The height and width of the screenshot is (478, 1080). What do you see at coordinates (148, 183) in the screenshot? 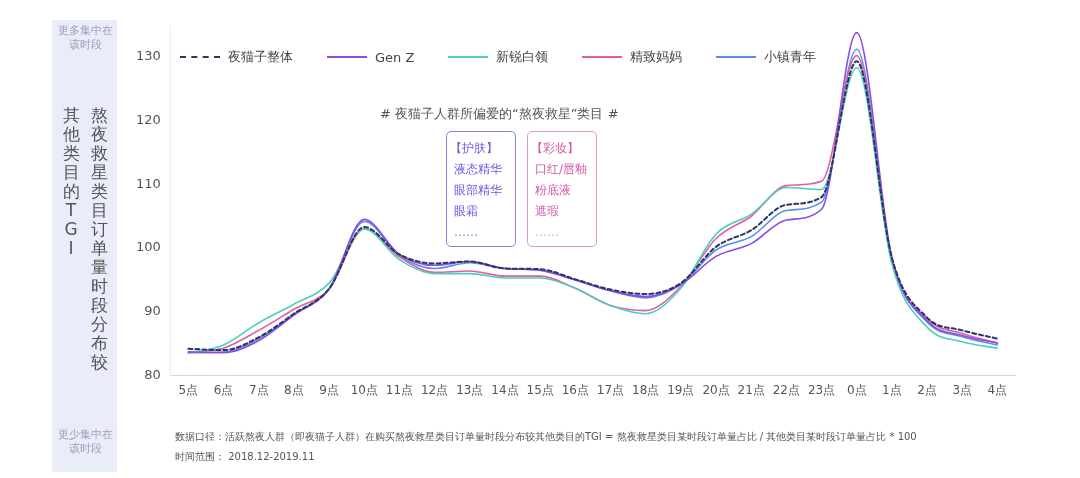
I see `y-tick-label: 110` at bounding box center [148, 183].